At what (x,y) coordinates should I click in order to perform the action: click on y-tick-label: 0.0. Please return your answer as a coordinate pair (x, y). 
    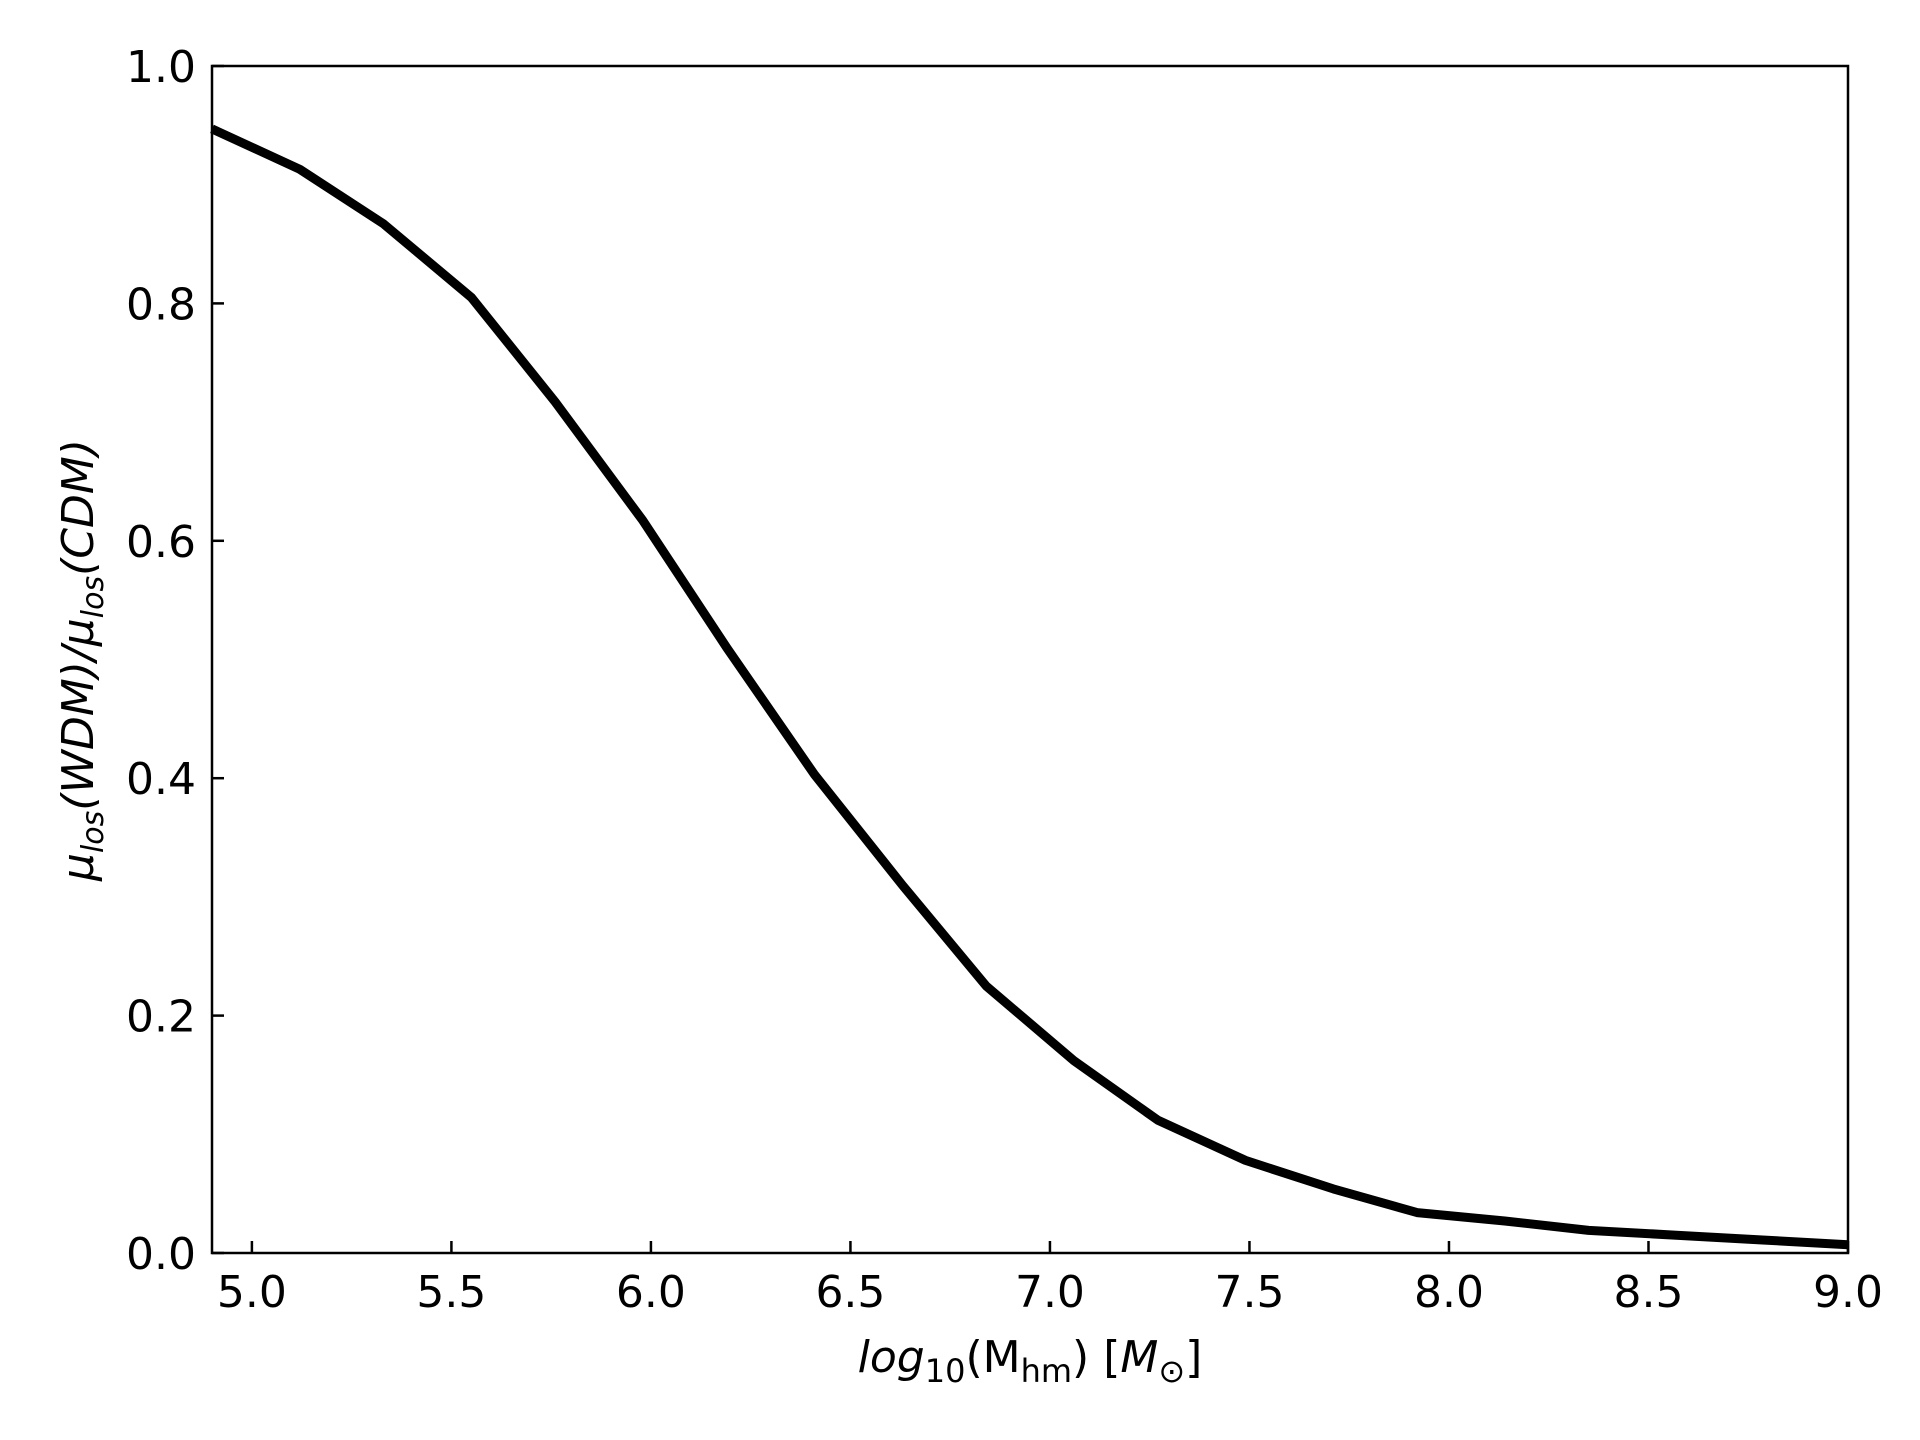
    Looking at the image, I should click on (161, 1254).